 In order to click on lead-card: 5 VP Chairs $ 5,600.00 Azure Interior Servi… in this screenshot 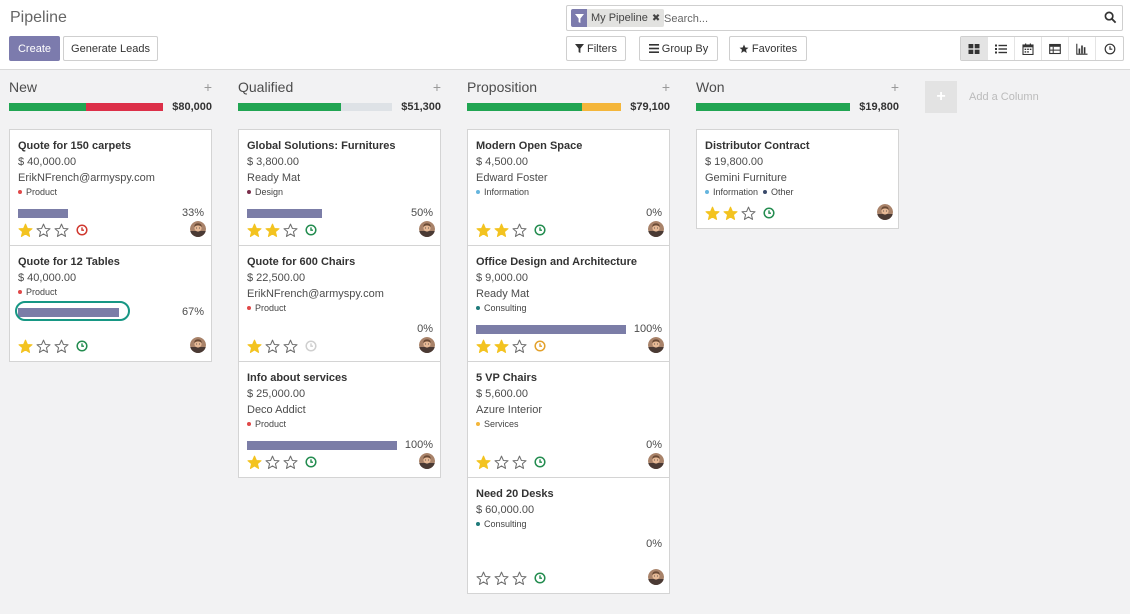, I will do `click(568, 419)`.